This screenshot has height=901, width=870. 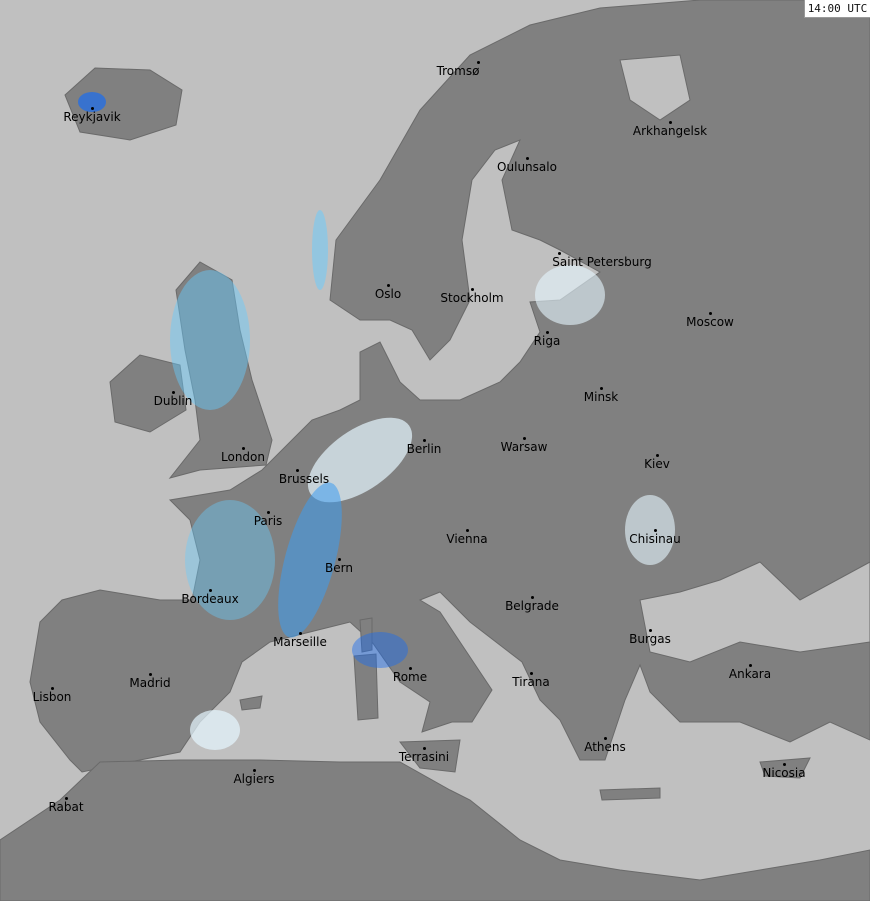 I want to click on city-label: Kiev, so click(x=657, y=464).